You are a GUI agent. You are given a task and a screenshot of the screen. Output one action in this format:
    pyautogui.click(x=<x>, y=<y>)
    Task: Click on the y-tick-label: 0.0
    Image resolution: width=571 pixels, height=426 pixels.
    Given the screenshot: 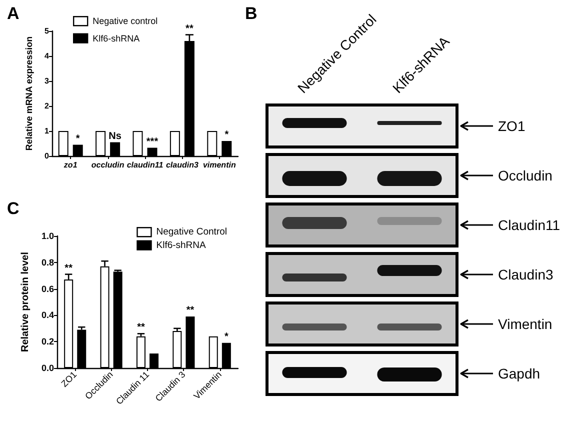 What is the action you would take?
    pyautogui.click(x=47, y=368)
    